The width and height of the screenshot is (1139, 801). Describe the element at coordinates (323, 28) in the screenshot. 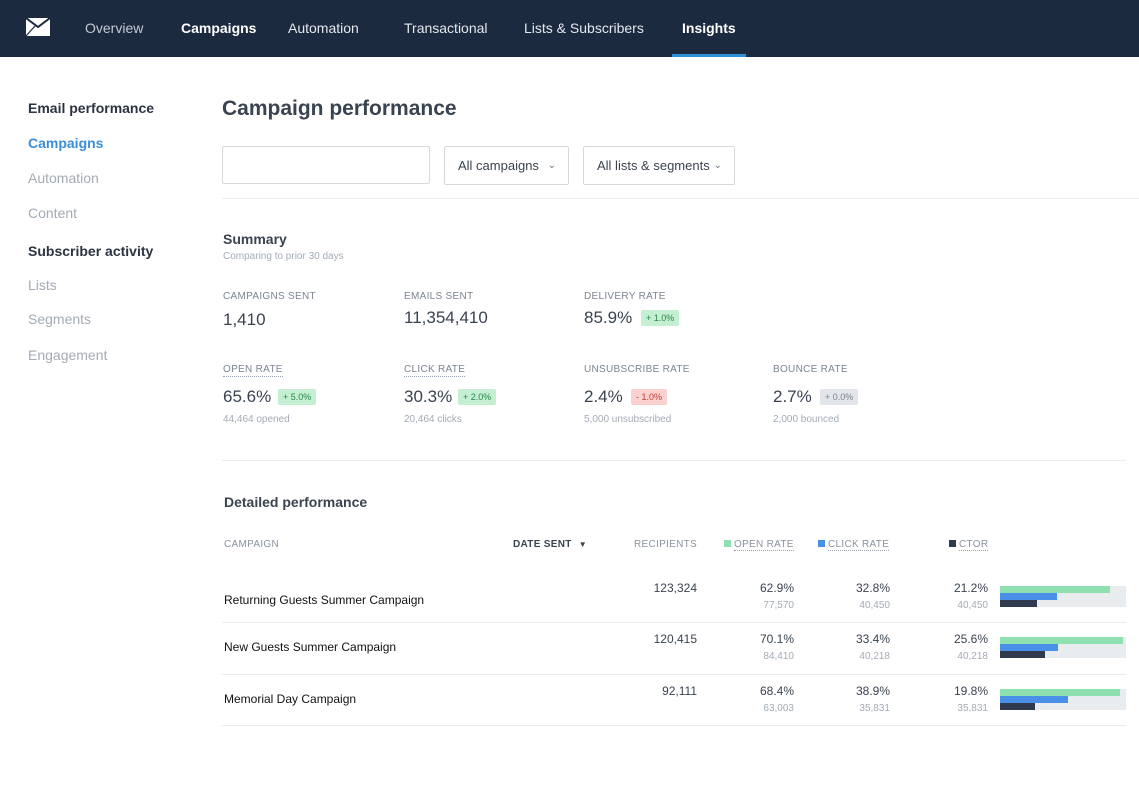

I see `nav-automation: Automation` at that location.